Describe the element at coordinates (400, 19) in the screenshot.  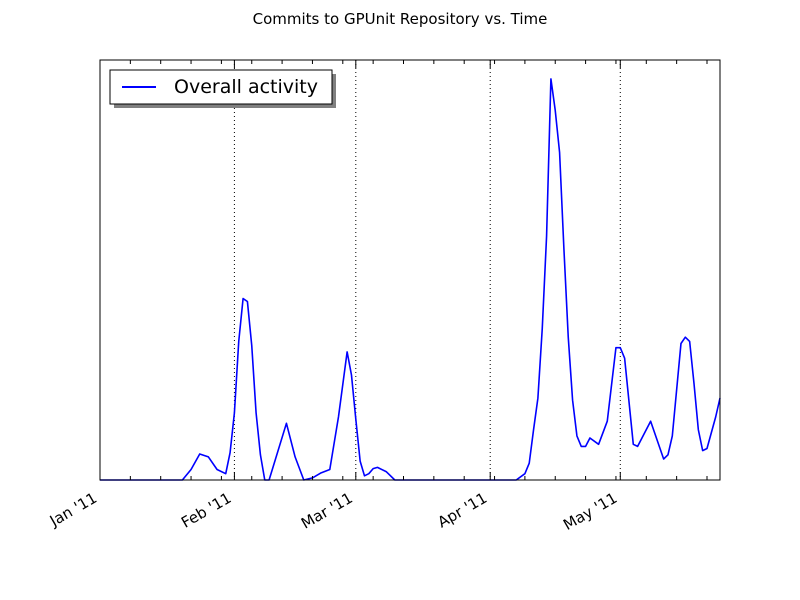
I see `chart-title: Commits to GPUnit Repository vs. Time` at that location.